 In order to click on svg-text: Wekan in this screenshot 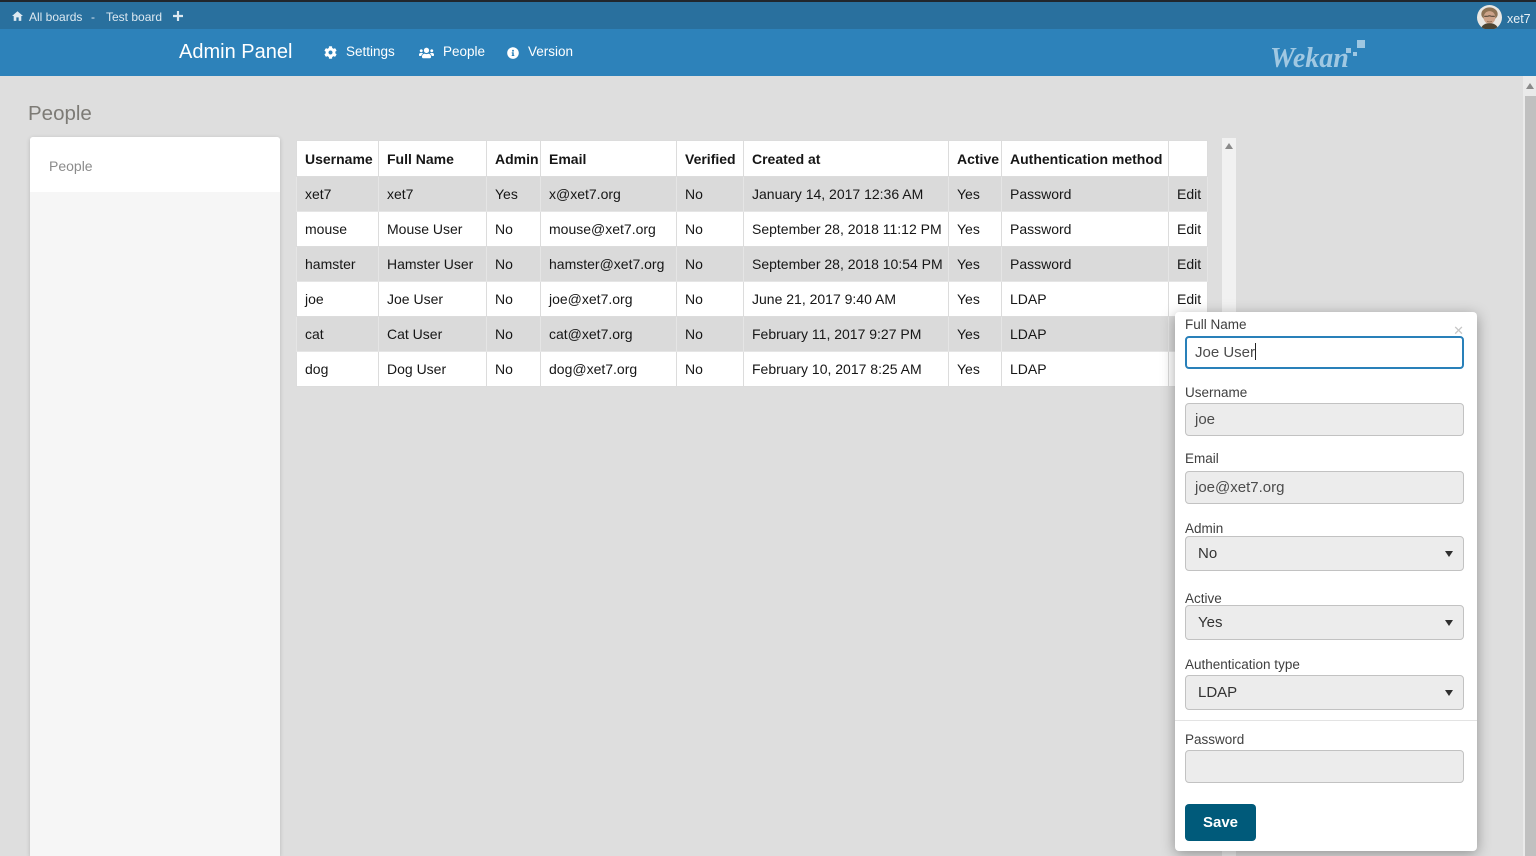, I will do `click(1309, 58)`.